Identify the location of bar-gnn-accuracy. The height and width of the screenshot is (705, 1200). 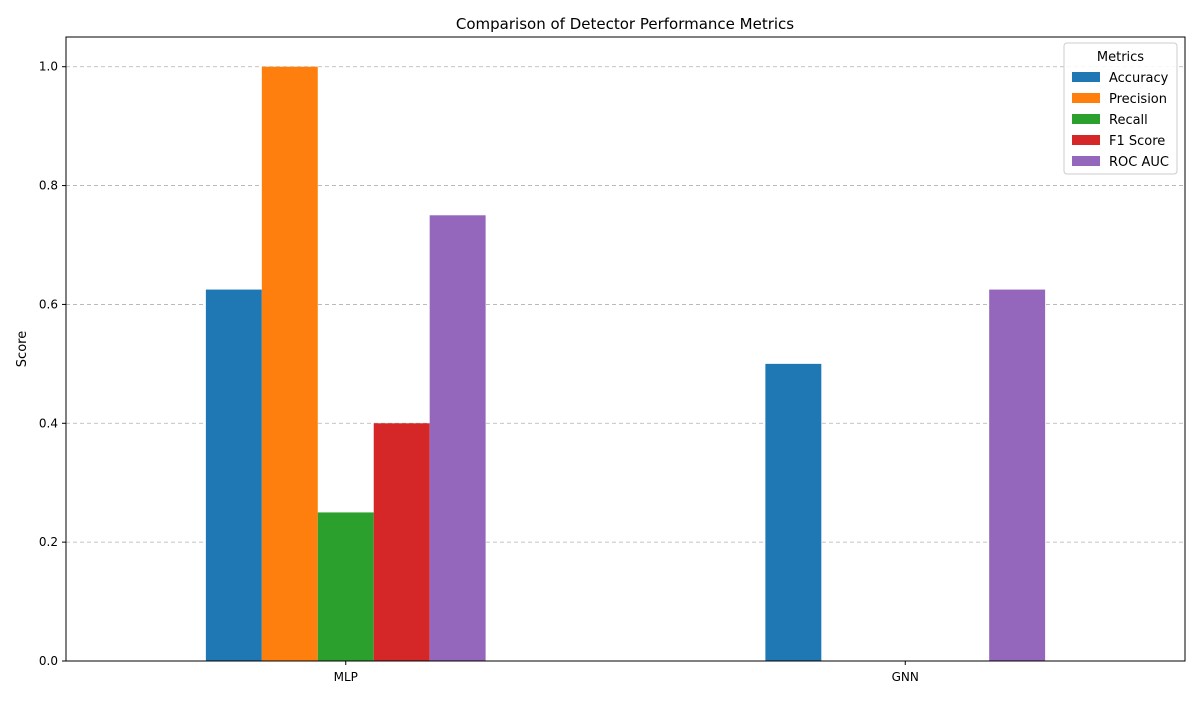
(793, 512).